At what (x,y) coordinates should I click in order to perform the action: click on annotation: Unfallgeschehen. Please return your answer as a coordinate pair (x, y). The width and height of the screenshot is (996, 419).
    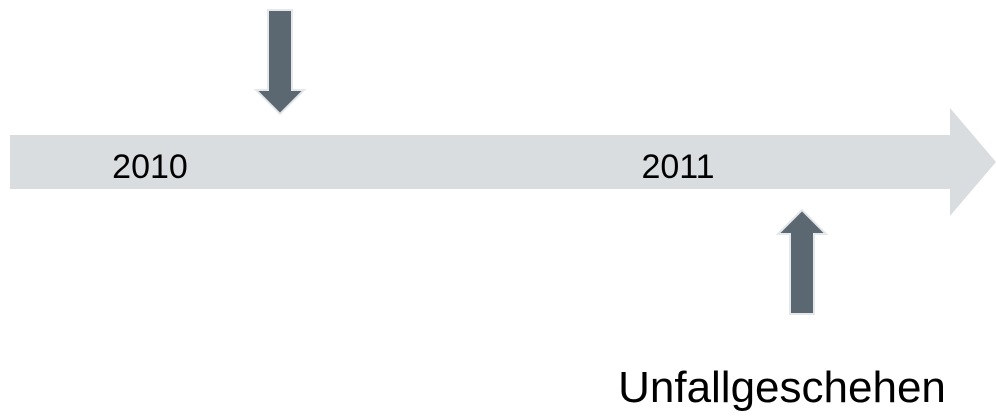
    Looking at the image, I should click on (782, 387).